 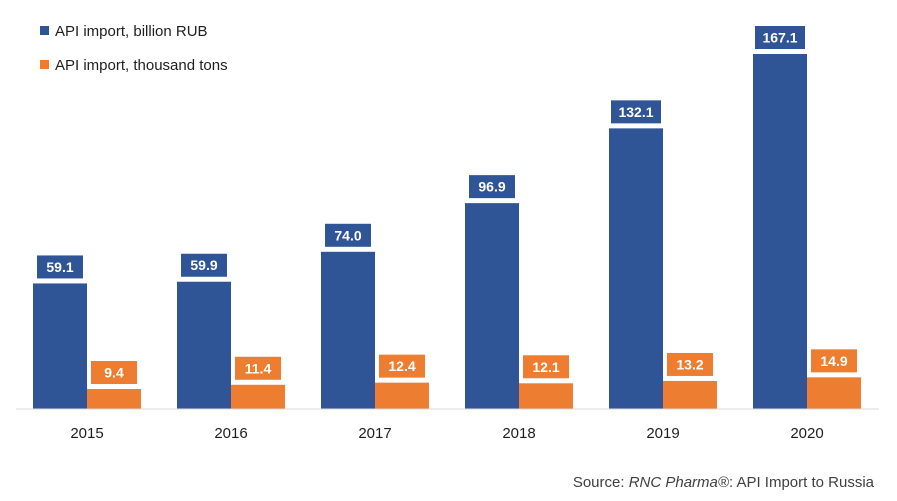 I want to click on data-label-1-2016: 11.4, so click(x=258, y=368).